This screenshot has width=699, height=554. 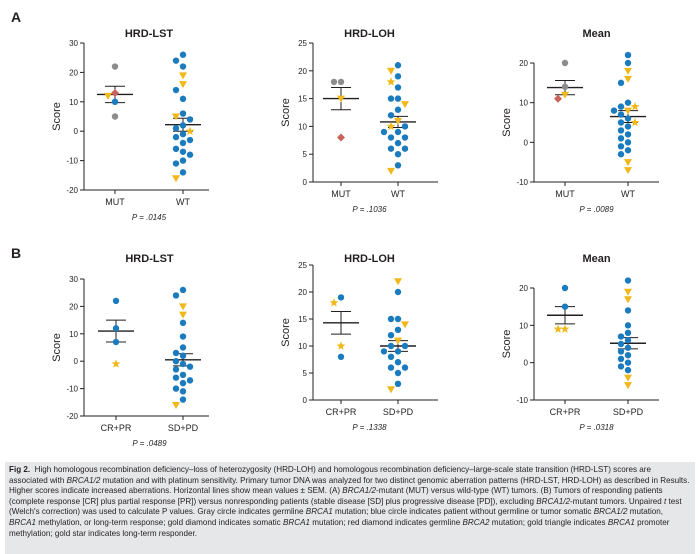 I want to click on chart-title: Mean, so click(x=596, y=34).